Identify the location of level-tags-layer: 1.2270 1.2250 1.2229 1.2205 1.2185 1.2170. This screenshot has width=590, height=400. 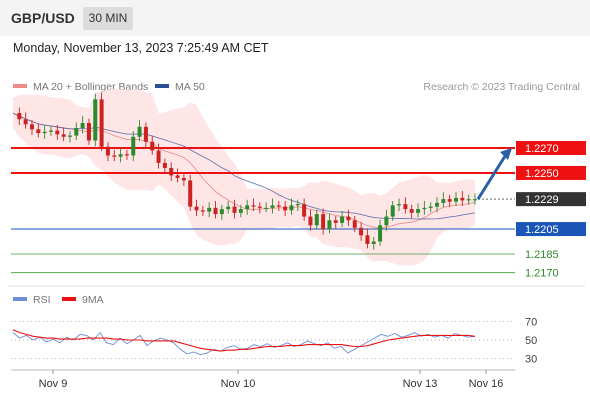
(531, 210).